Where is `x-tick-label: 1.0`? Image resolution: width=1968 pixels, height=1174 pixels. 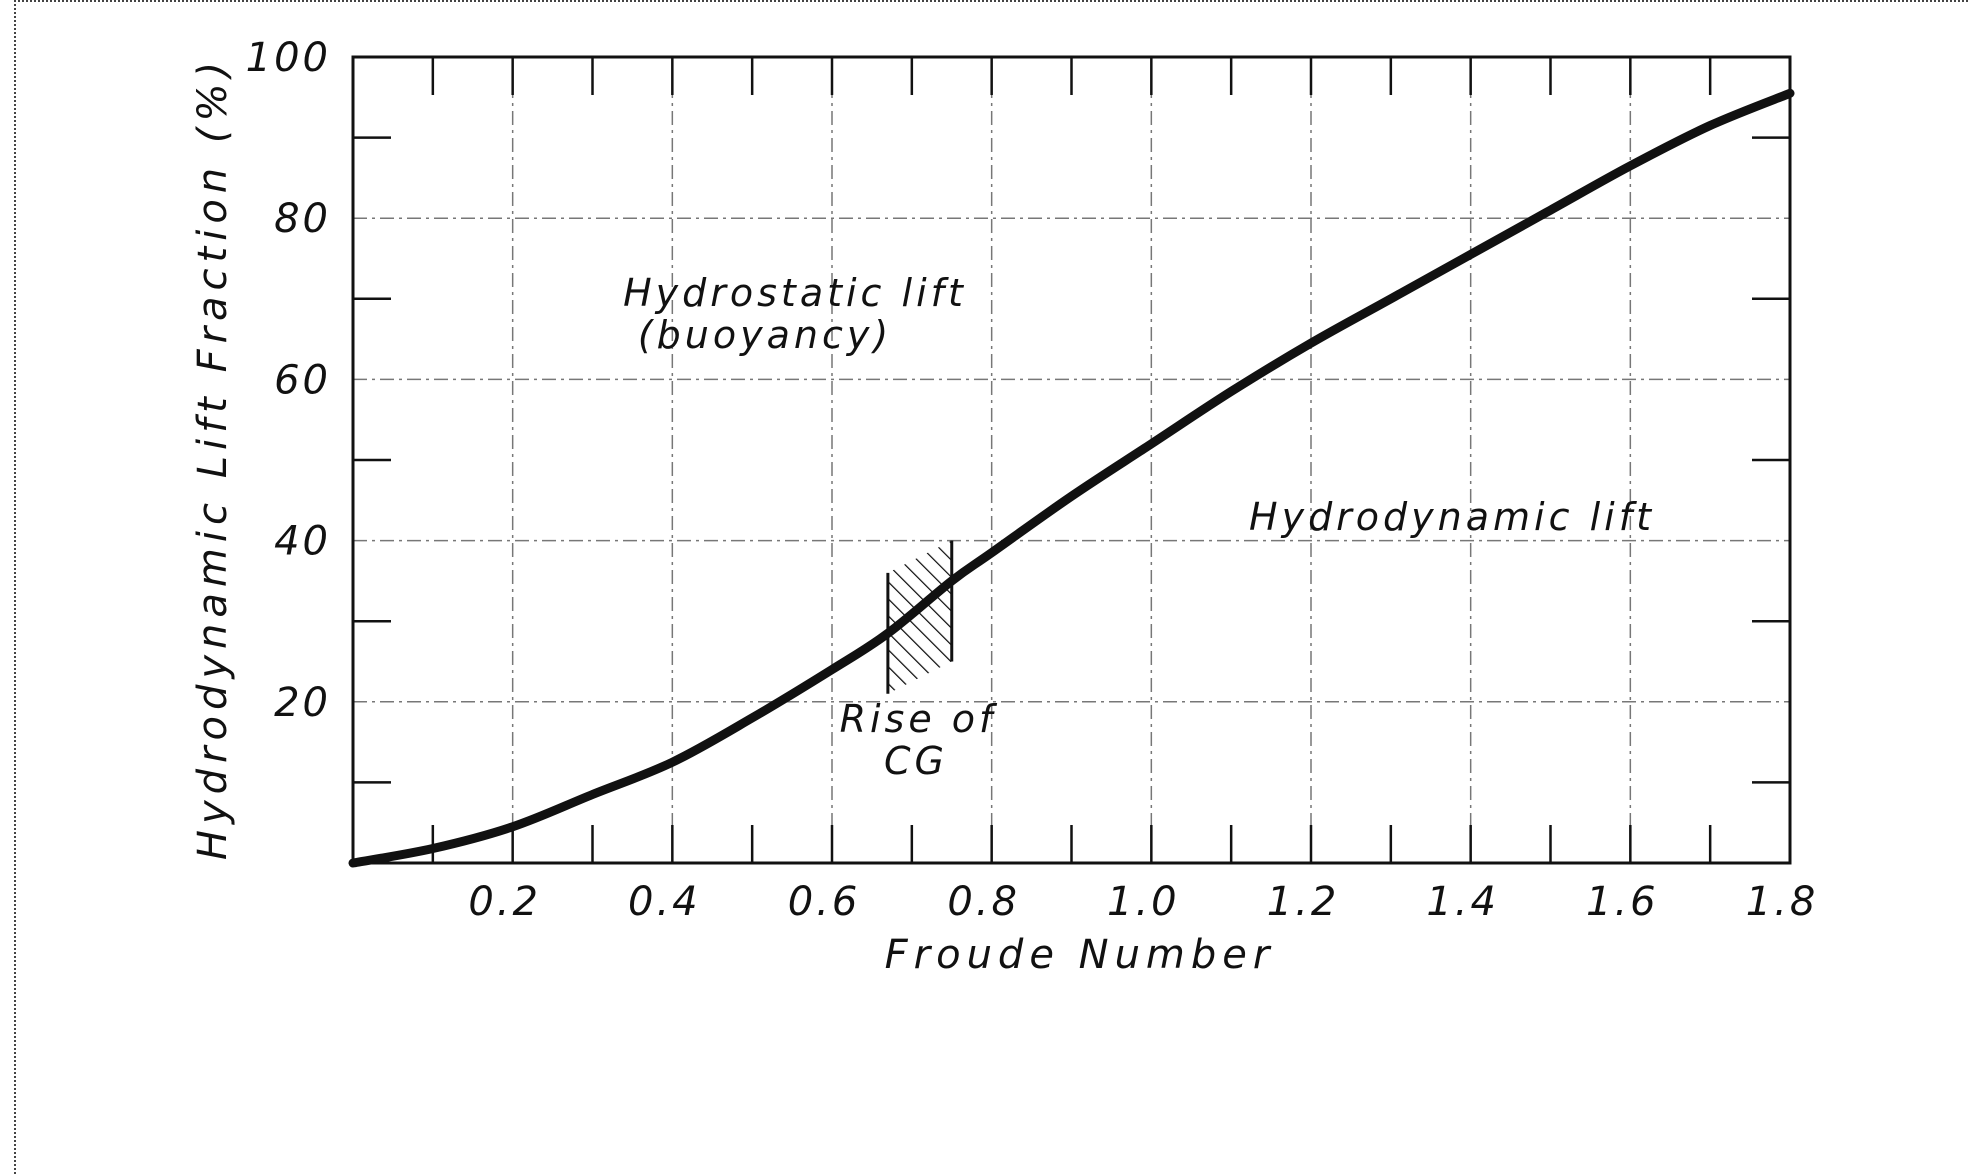
x-tick-label: 1.0 is located at coordinates (1143, 902).